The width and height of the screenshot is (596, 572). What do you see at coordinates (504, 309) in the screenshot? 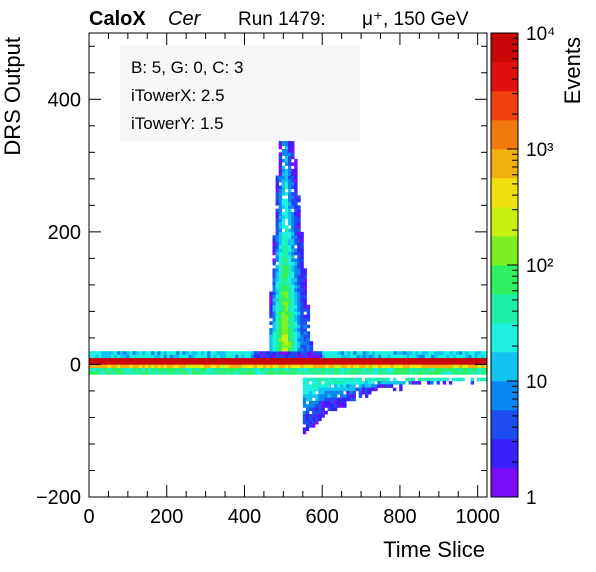
I see `color-scale-segment` at bounding box center [504, 309].